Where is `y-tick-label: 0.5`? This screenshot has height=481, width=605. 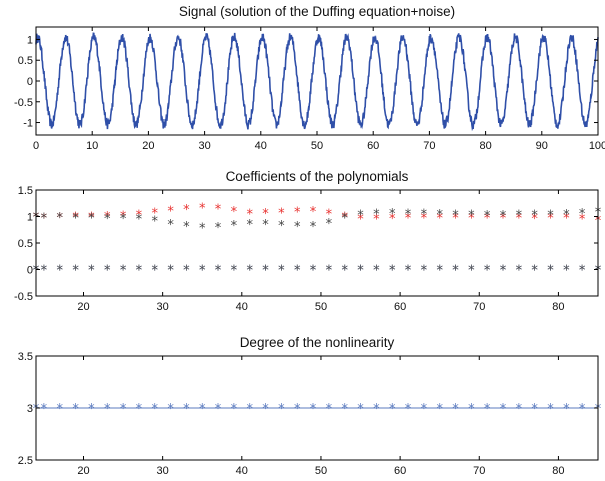 y-tick-label: 0.5 is located at coordinates (25, 61).